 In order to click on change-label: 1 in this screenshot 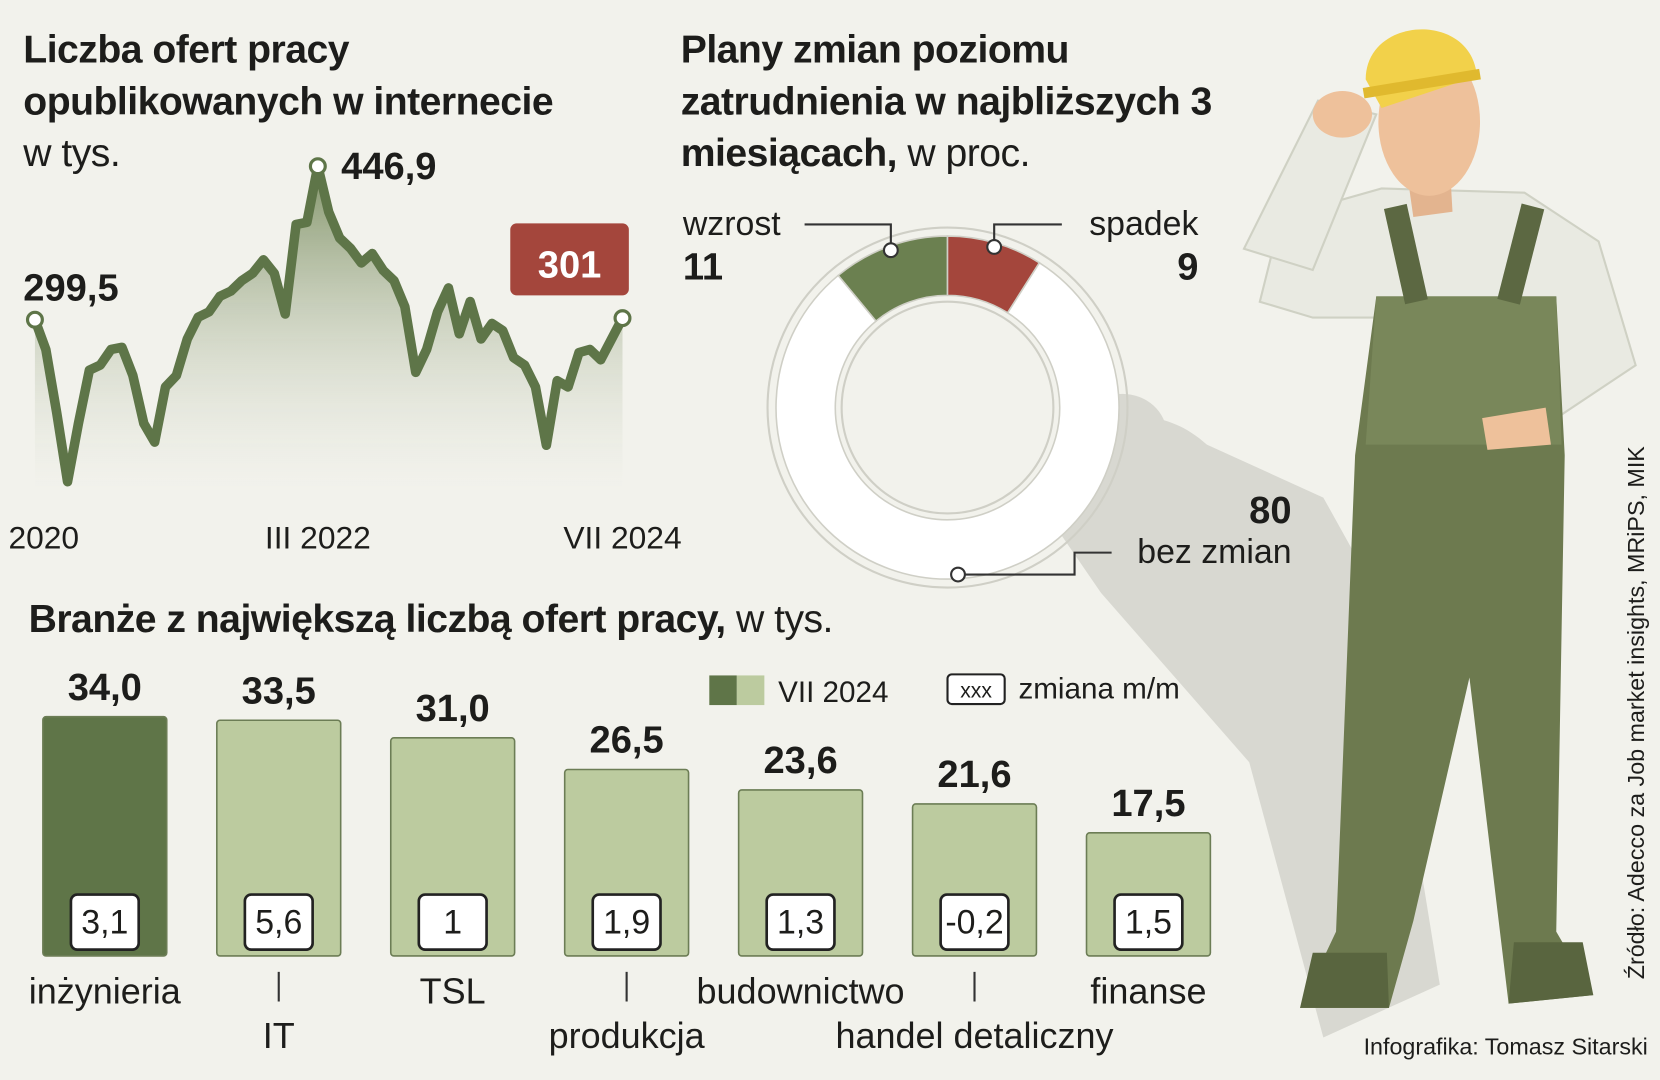, I will do `click(452, 923)`.